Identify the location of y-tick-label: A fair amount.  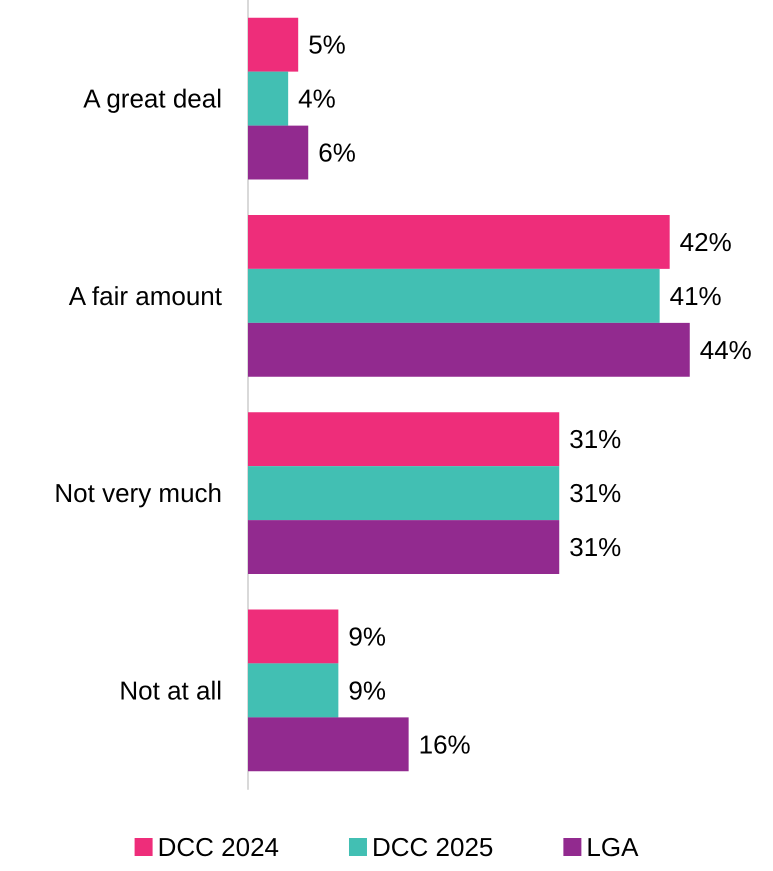
(145, 295).